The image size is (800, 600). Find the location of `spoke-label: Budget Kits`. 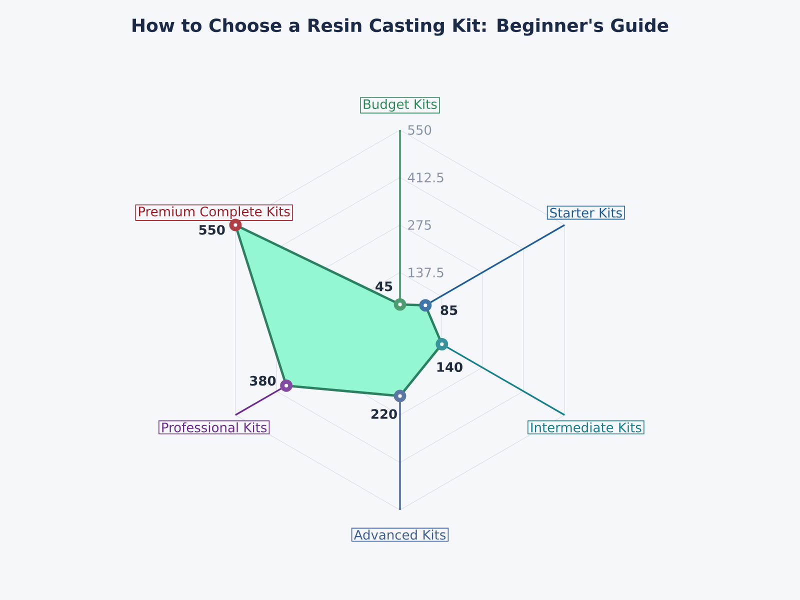

spoke-label: Budget Kits is located at coordinates (400, 105).